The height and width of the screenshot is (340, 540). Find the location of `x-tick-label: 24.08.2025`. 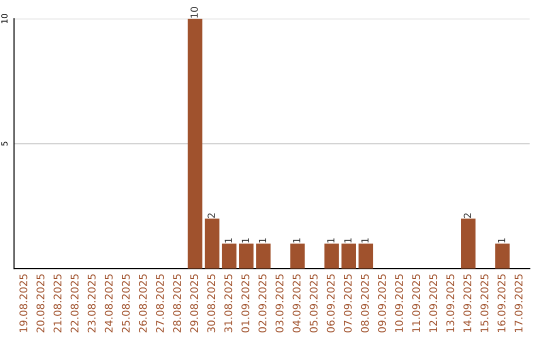

x-tick-label: 24.08.2025 is located at coordinates (108, 303).